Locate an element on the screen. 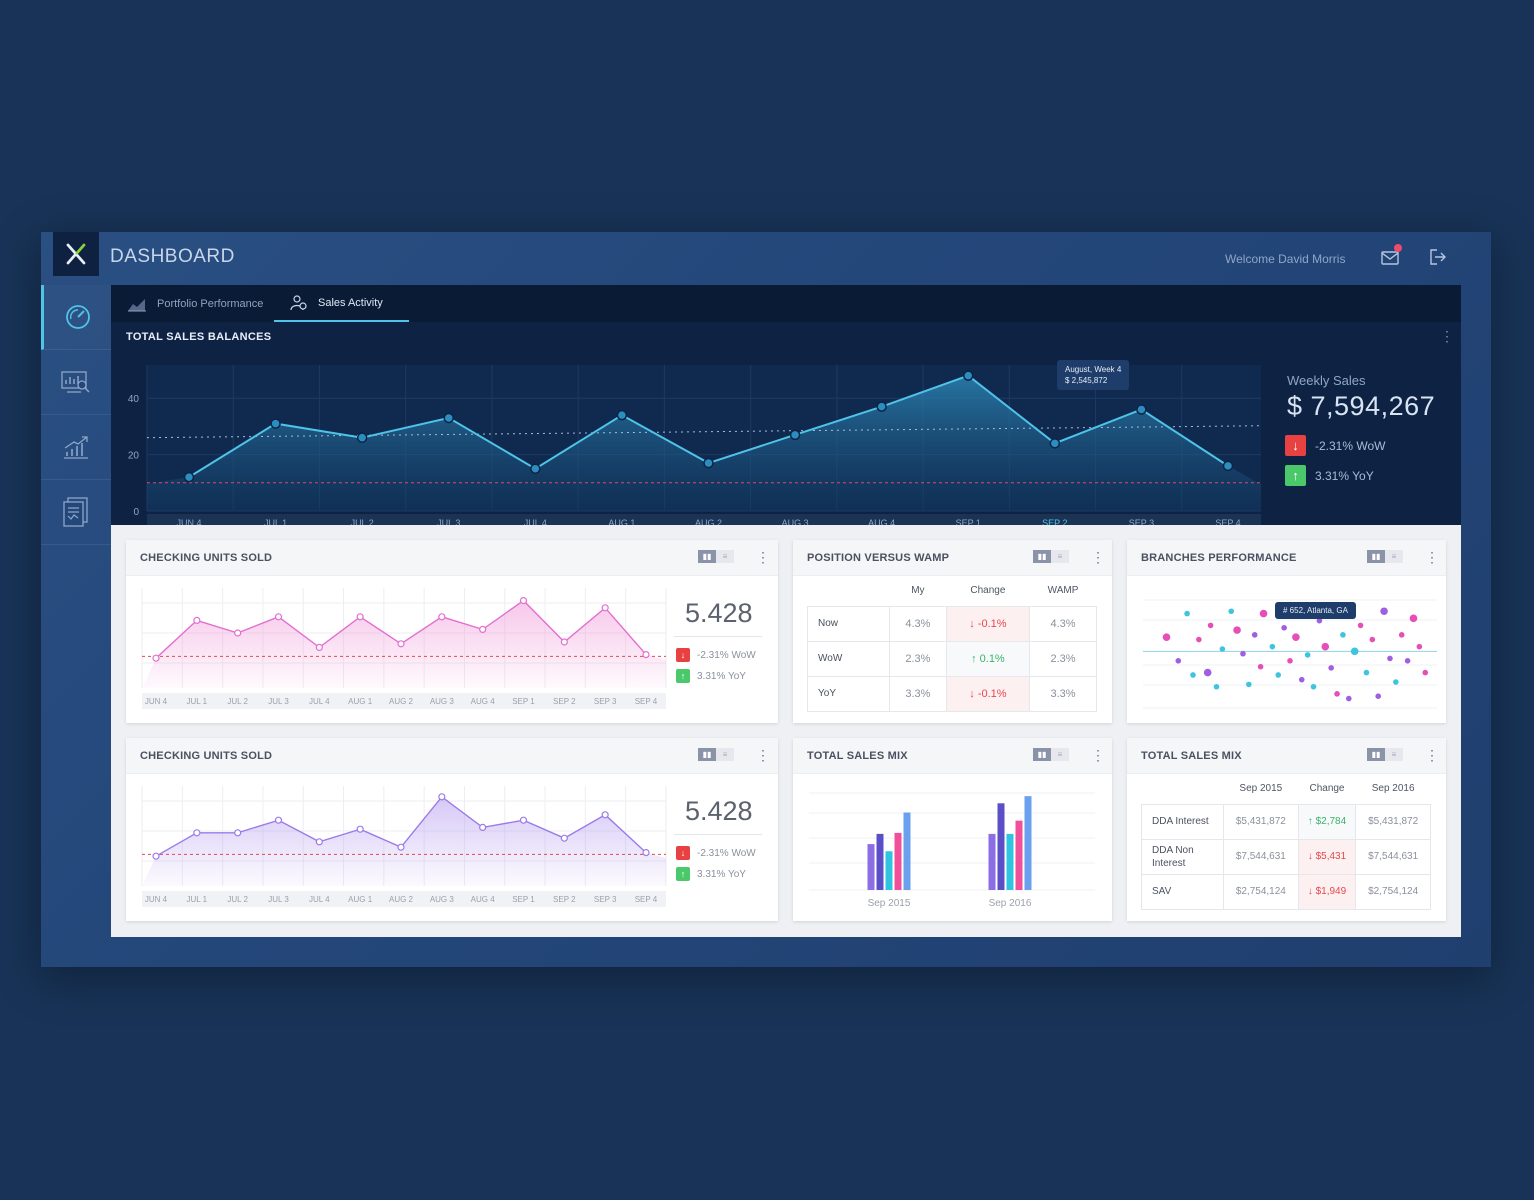  row-label: DDA Non Interest is located at coordinates (1182, 856).